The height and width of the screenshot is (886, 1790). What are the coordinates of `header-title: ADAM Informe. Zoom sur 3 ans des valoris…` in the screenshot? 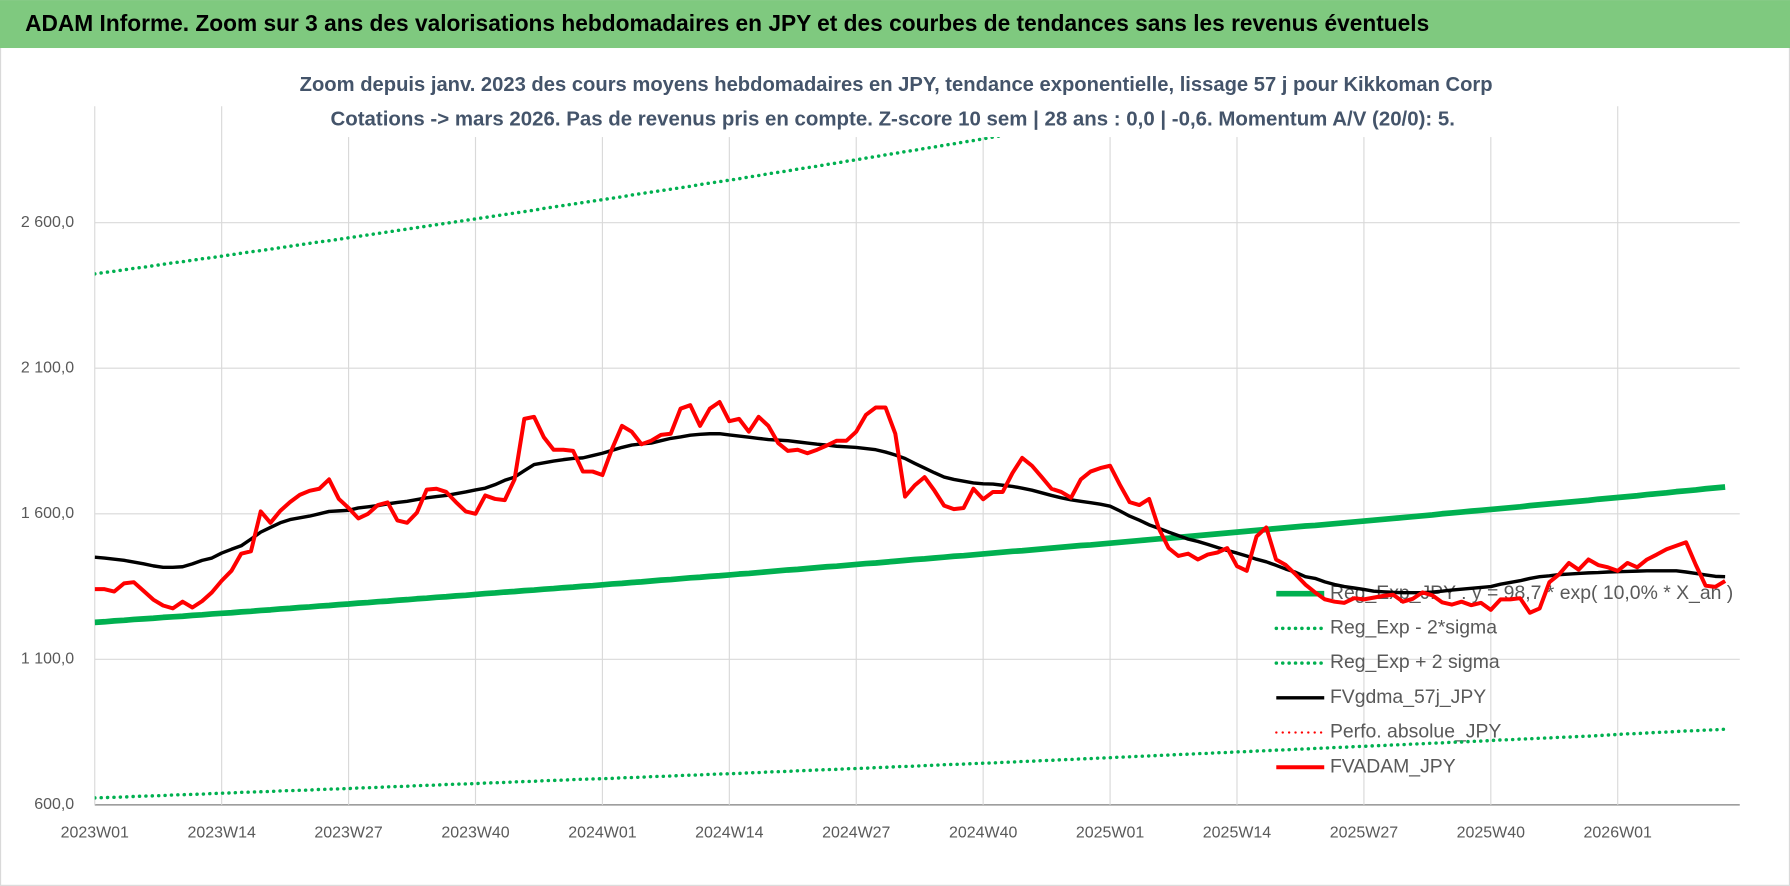 It's located at (727, 23).